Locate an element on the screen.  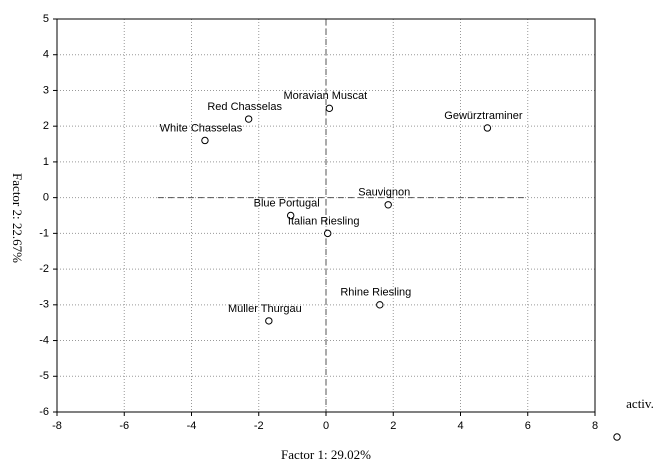
x-tick-label: -4 is located at coordinates (192, 426).